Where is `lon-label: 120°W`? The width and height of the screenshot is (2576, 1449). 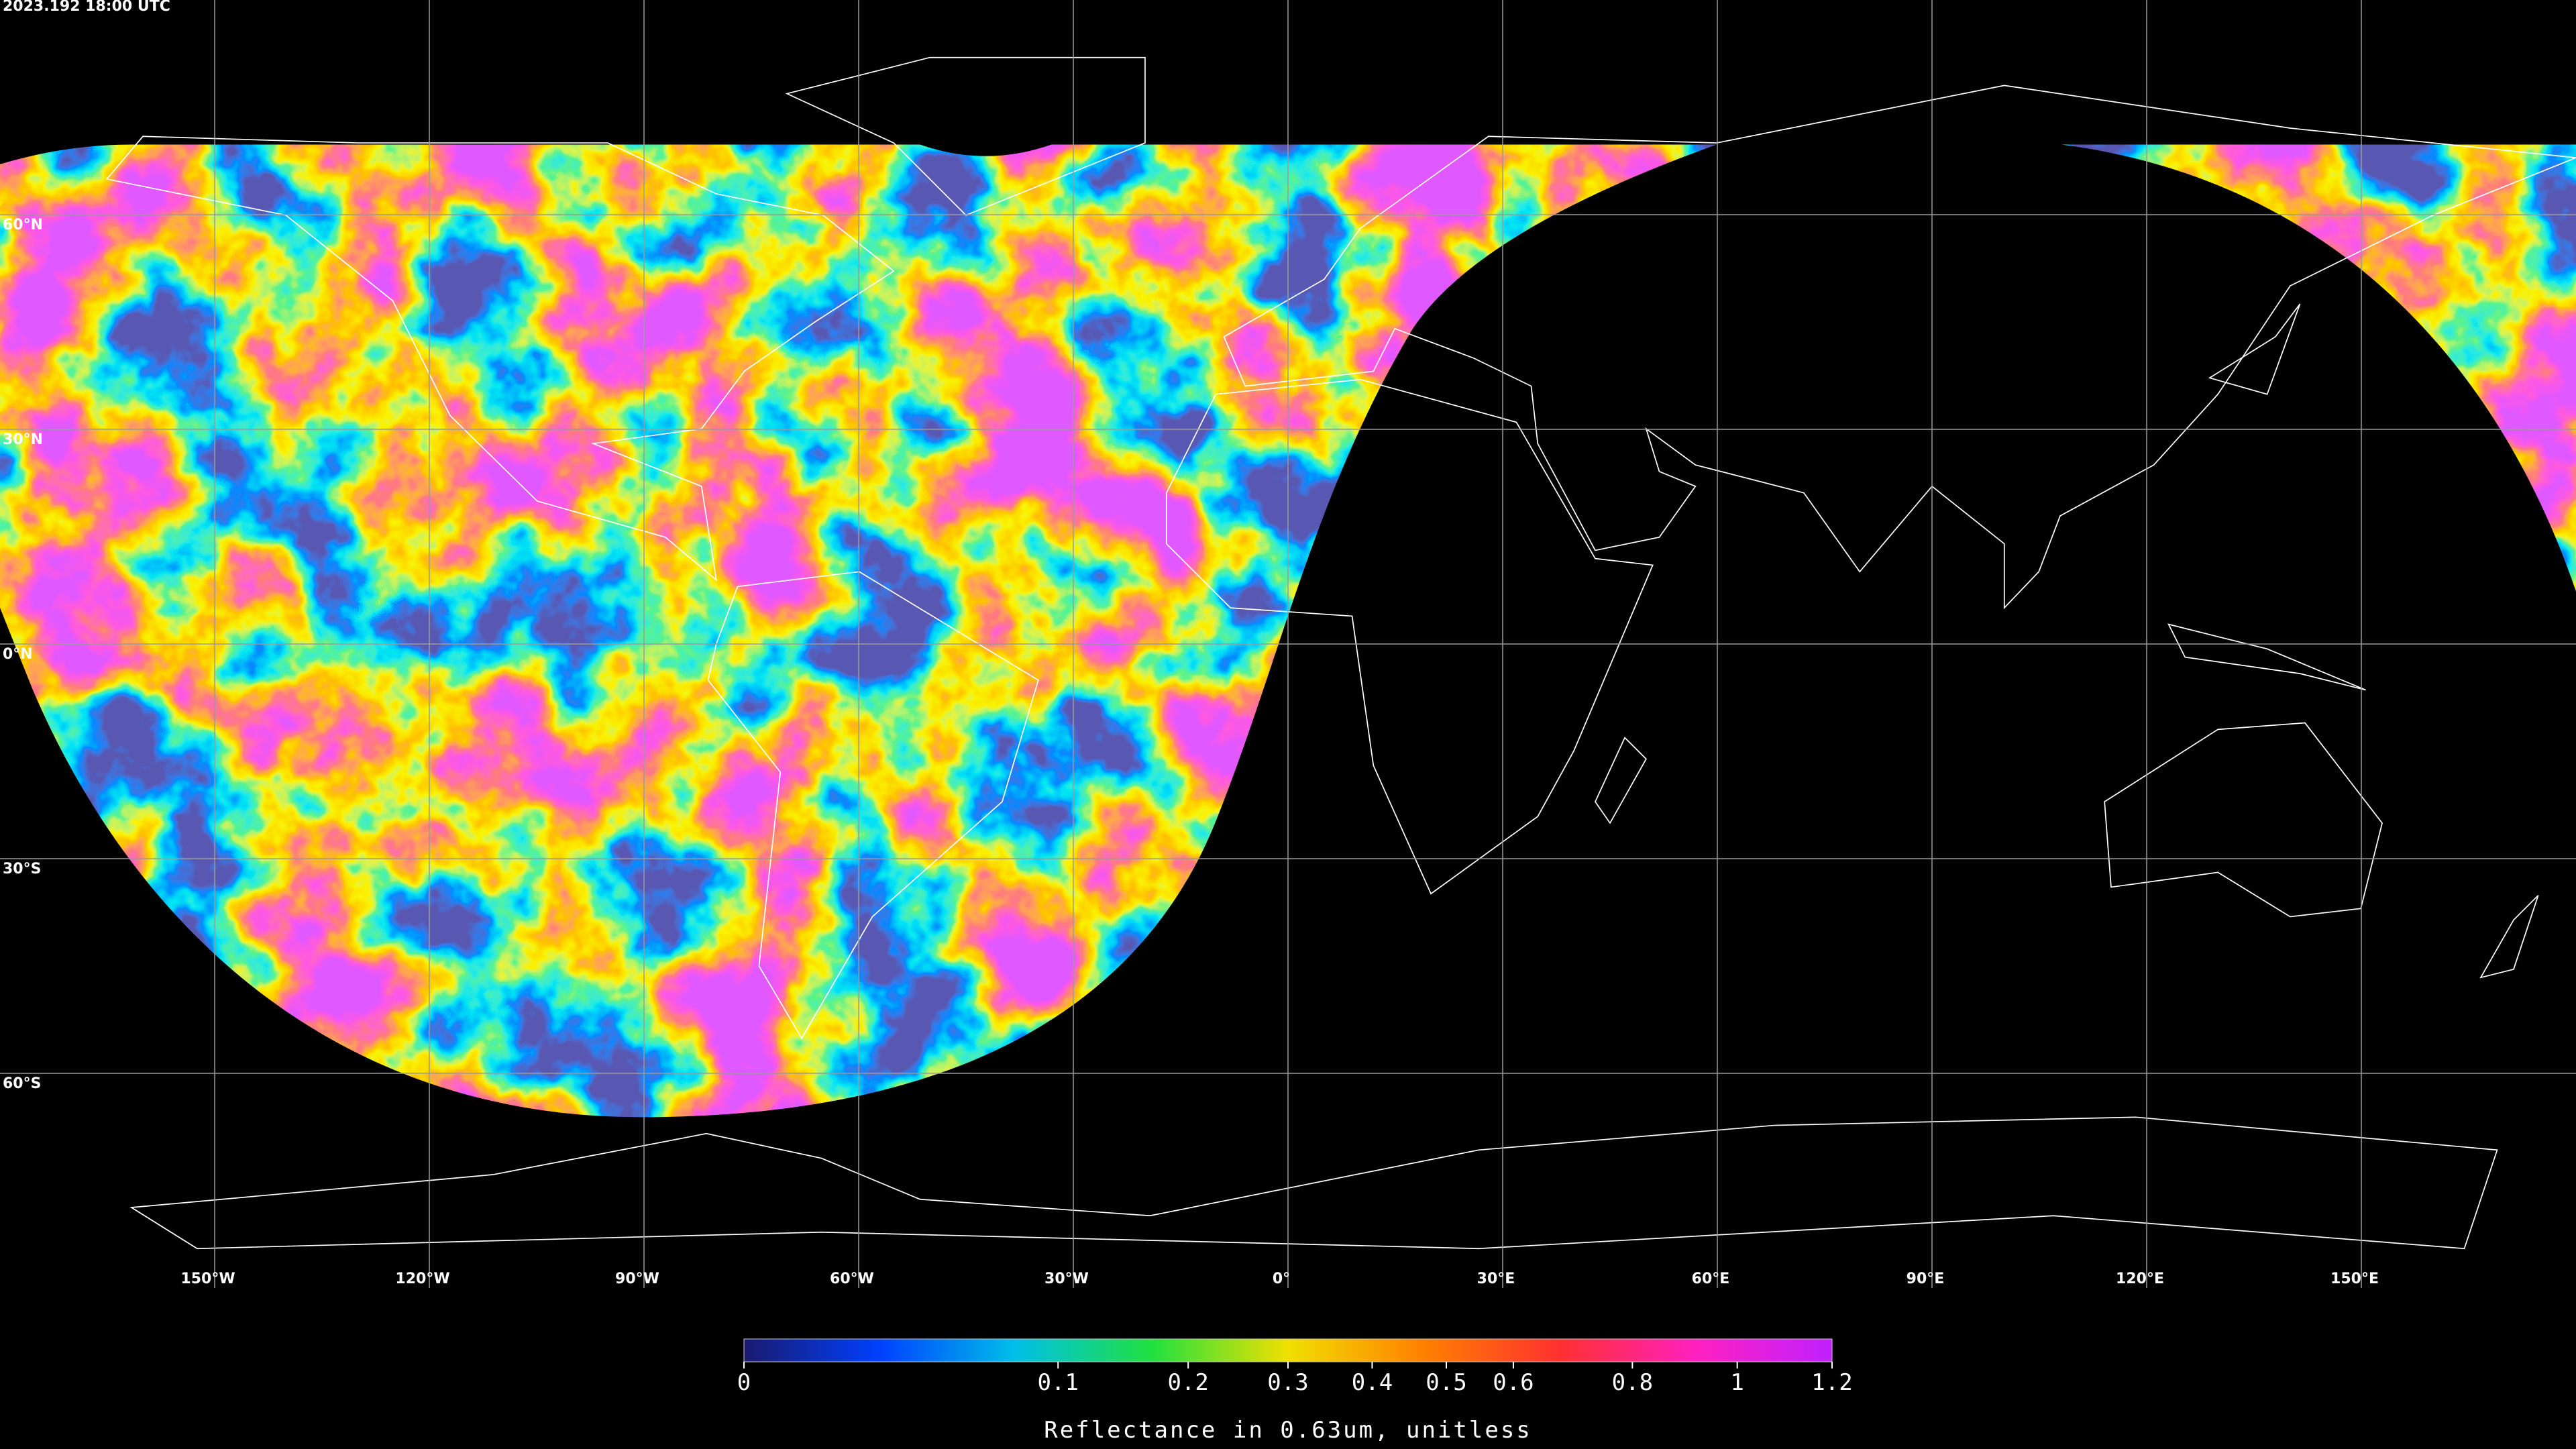 lon-label: 120°W is located at coordinates (422, 1279).